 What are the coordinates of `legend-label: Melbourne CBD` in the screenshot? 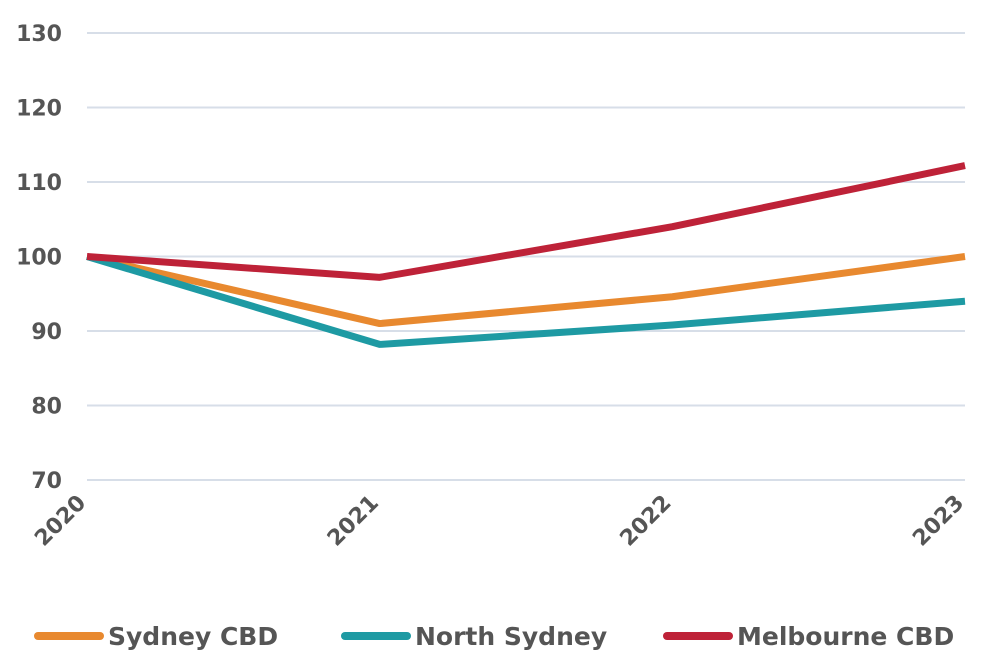 It's located at (845, 636).